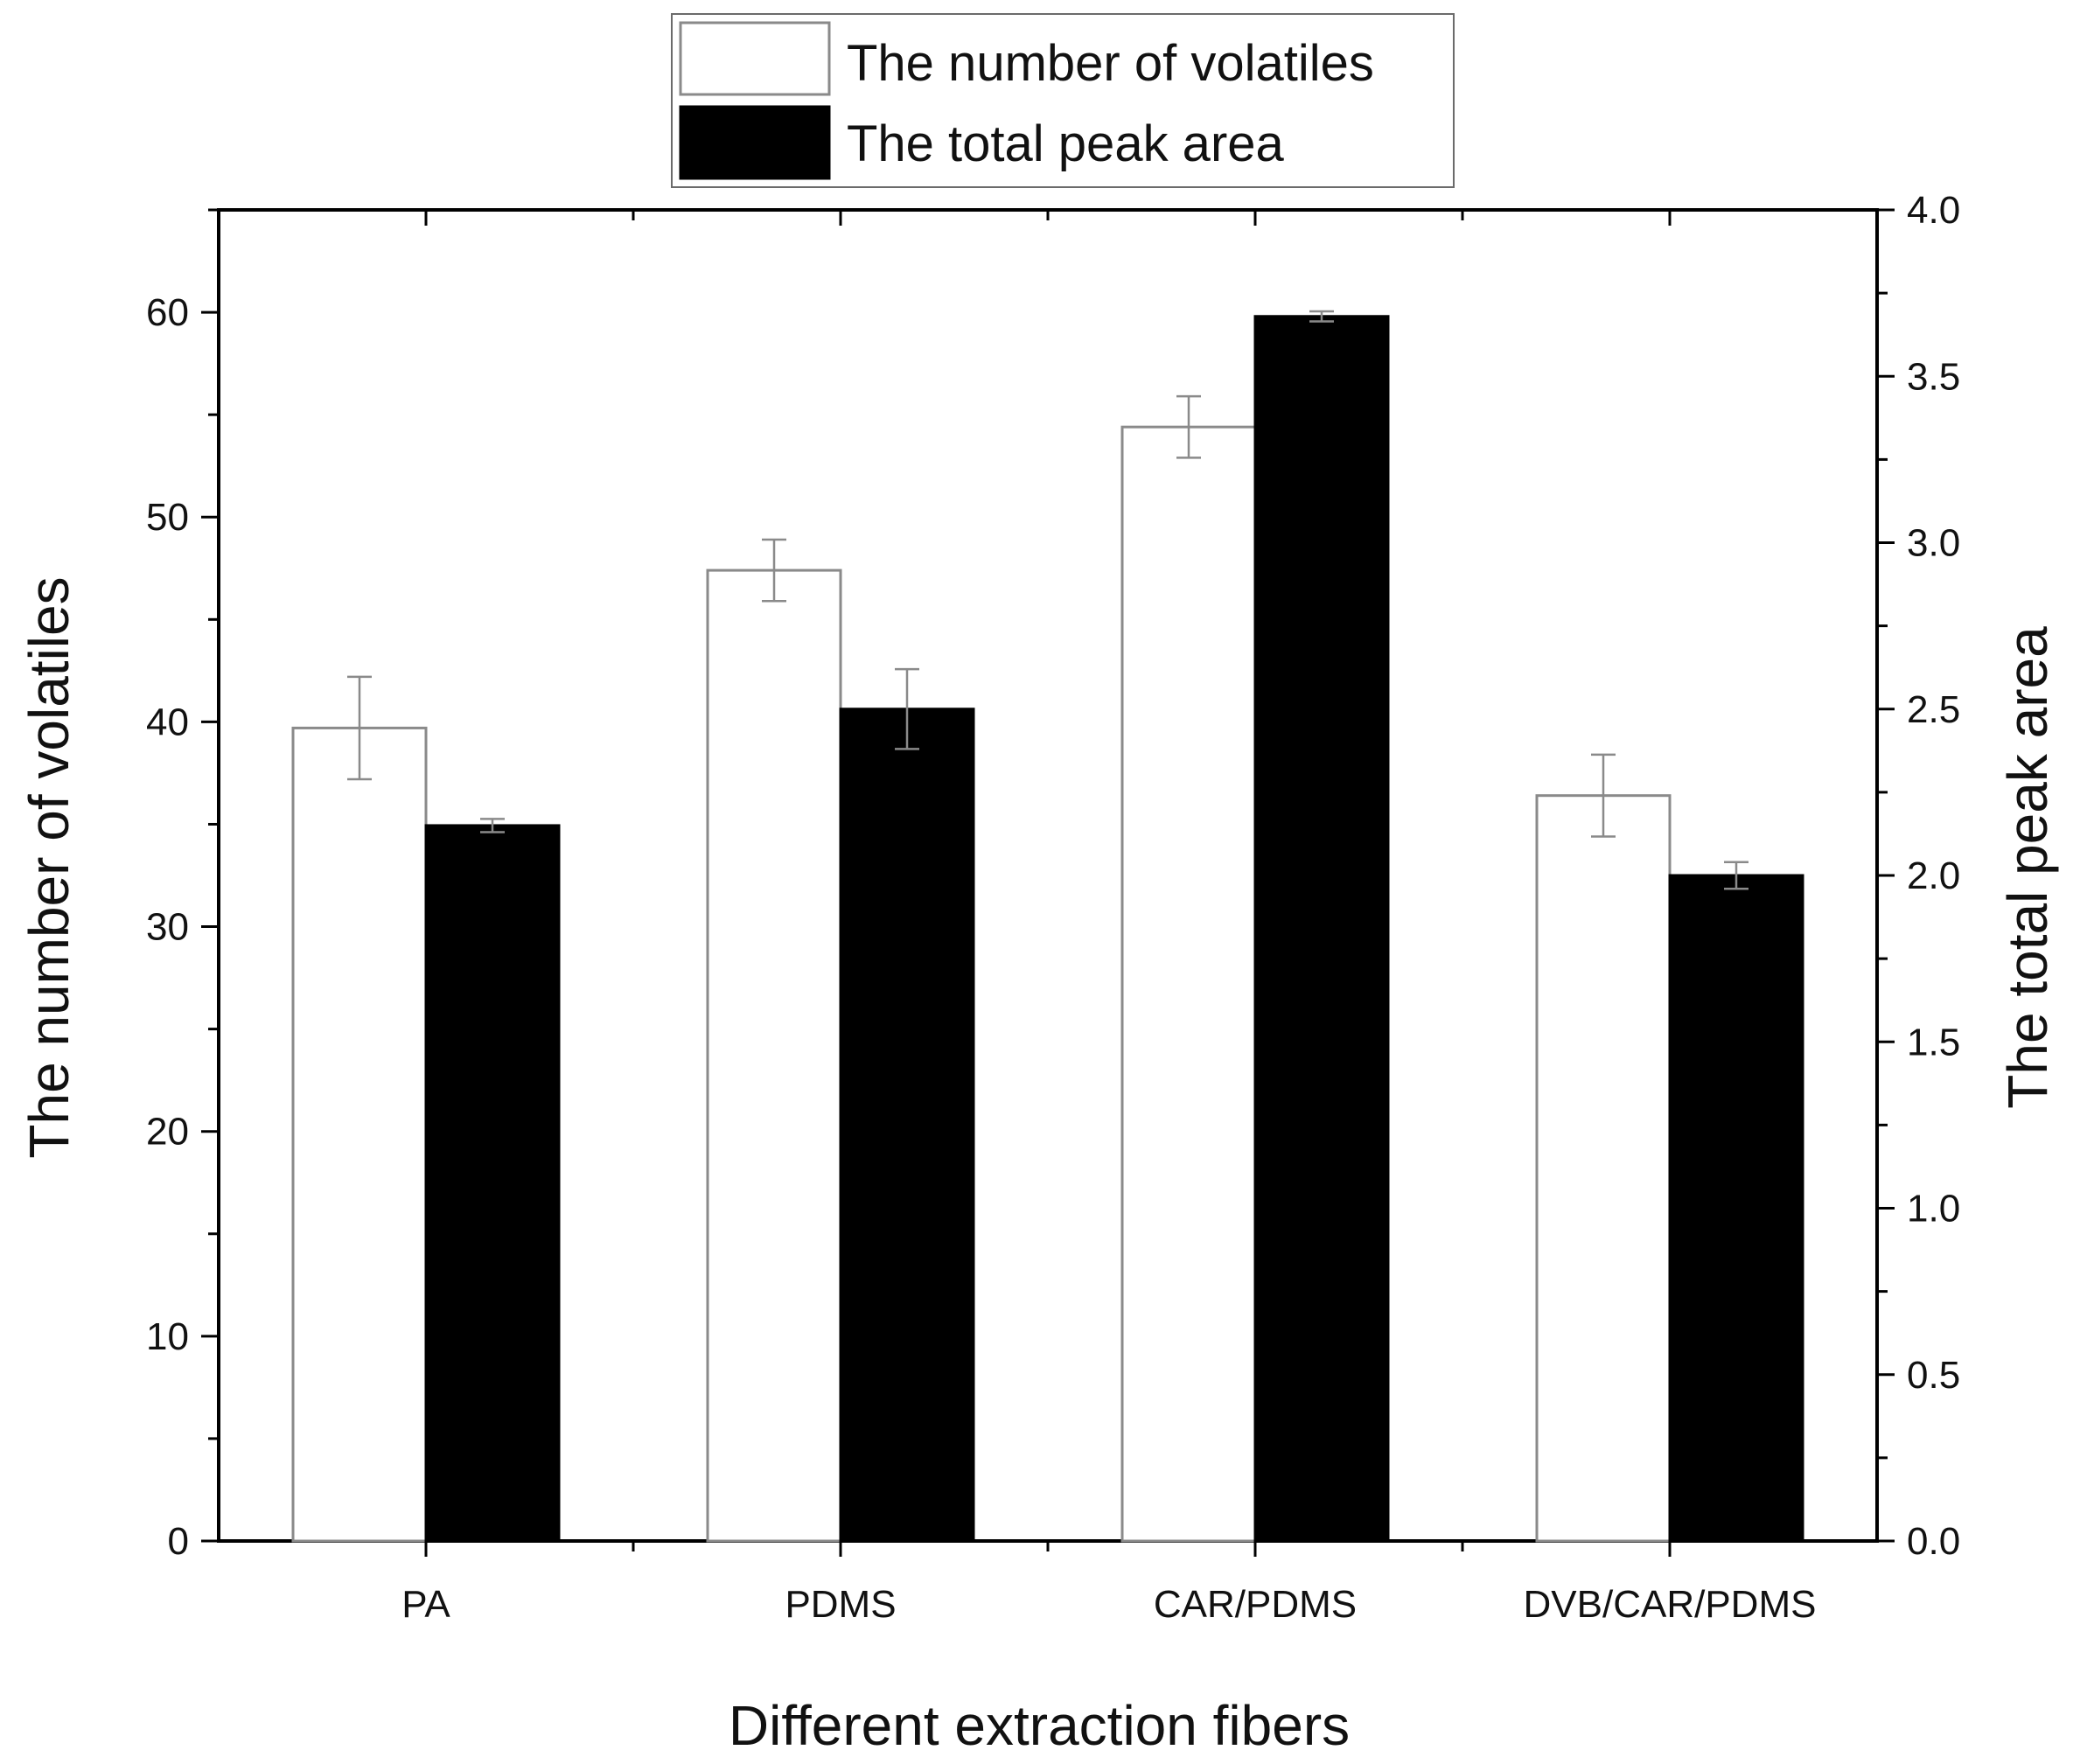  What do you see at coordinates (1066, 143) in the screenshot?
I see `legend-label-peak-area: The total peak area` at bounding box center [1066, 143].